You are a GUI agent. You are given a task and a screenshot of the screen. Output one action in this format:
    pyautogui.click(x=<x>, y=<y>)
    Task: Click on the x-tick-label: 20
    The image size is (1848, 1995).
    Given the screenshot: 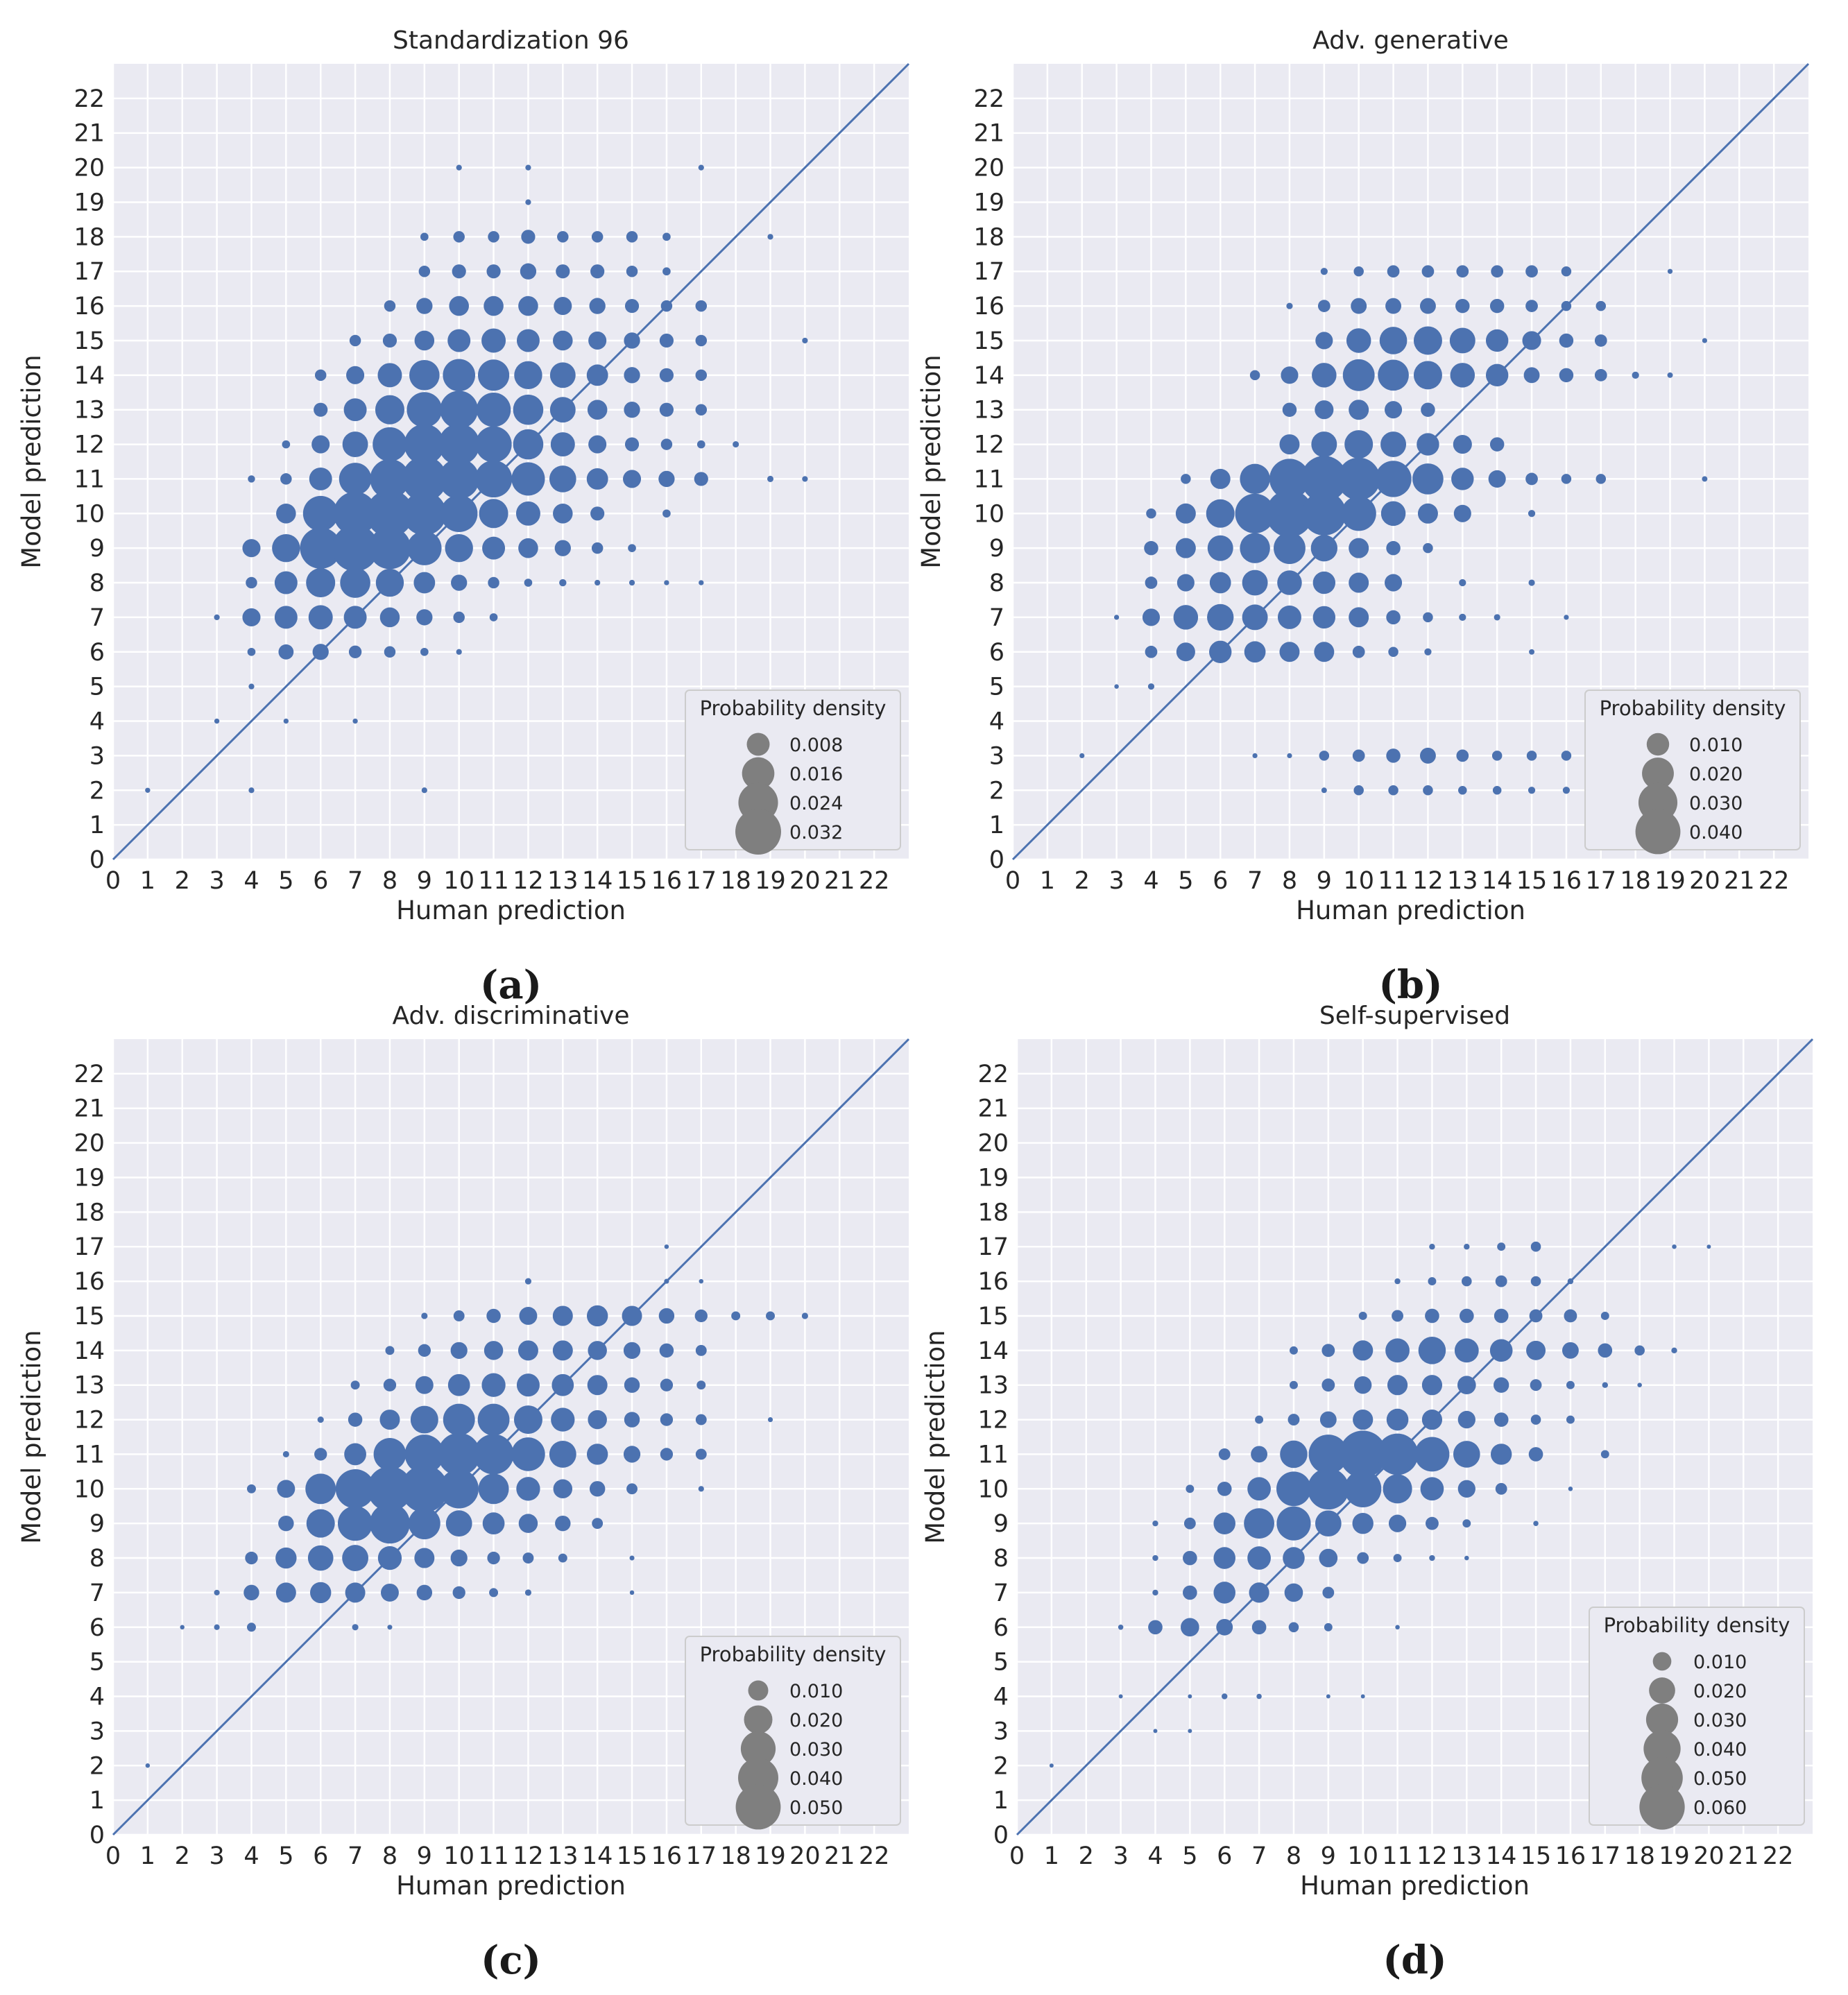 What is the action you would take?
    pyautogui.click(x=805, y=881)
    